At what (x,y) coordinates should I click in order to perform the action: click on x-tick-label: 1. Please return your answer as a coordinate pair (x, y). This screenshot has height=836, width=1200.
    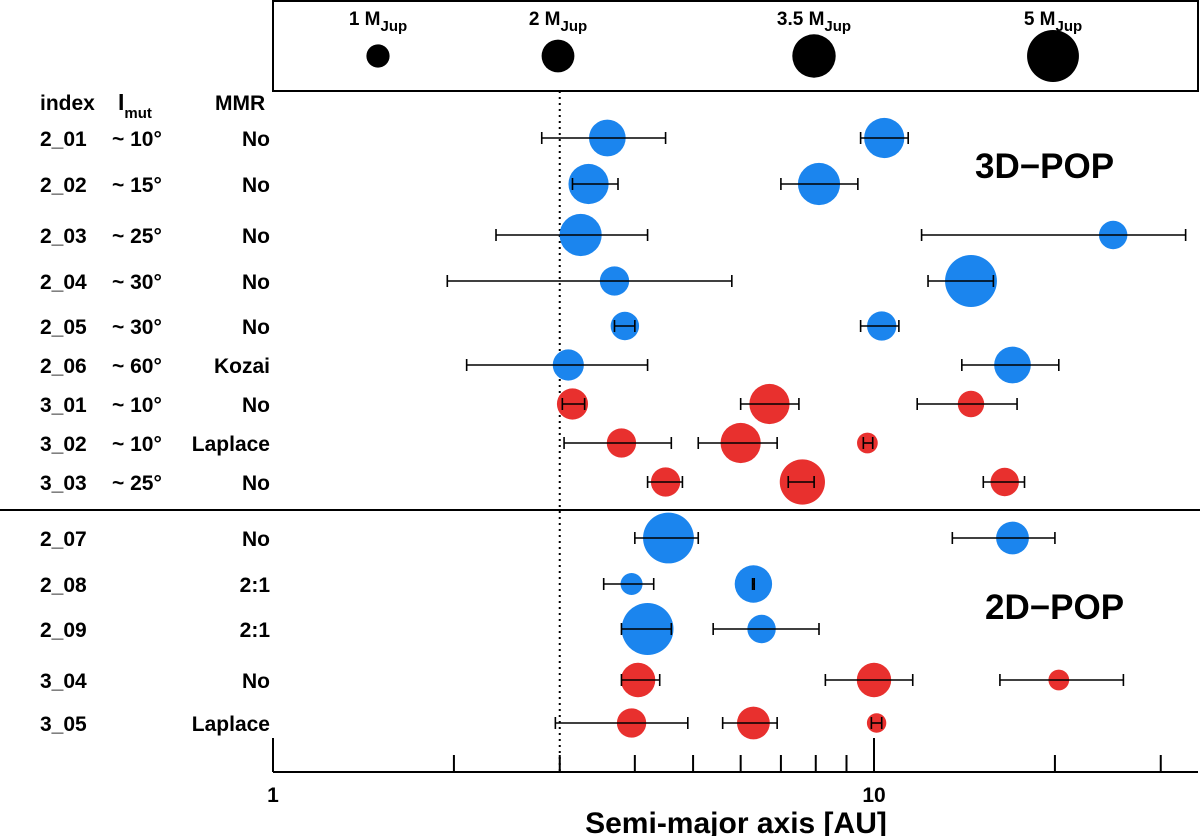
    Looking at the image, I should click on (273, 795).